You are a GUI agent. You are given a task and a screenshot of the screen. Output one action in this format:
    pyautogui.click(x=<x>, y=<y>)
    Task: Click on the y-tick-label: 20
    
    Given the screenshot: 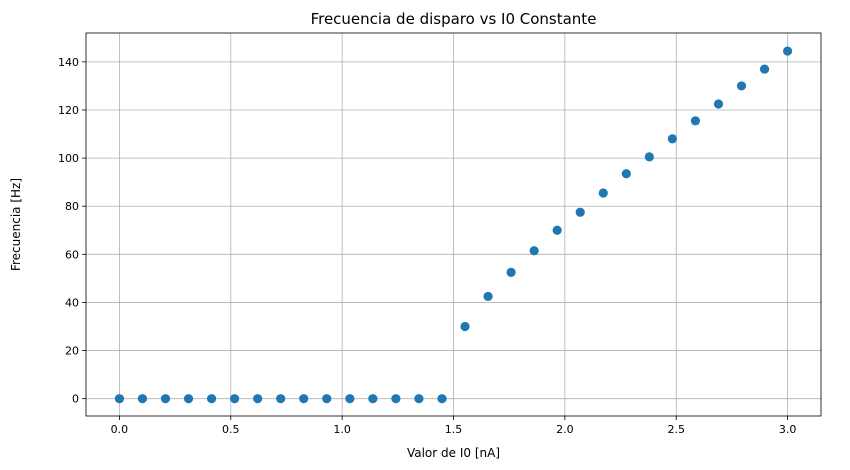 What is the action you would take?
    pyautogui.click(x=72, y=351)
    